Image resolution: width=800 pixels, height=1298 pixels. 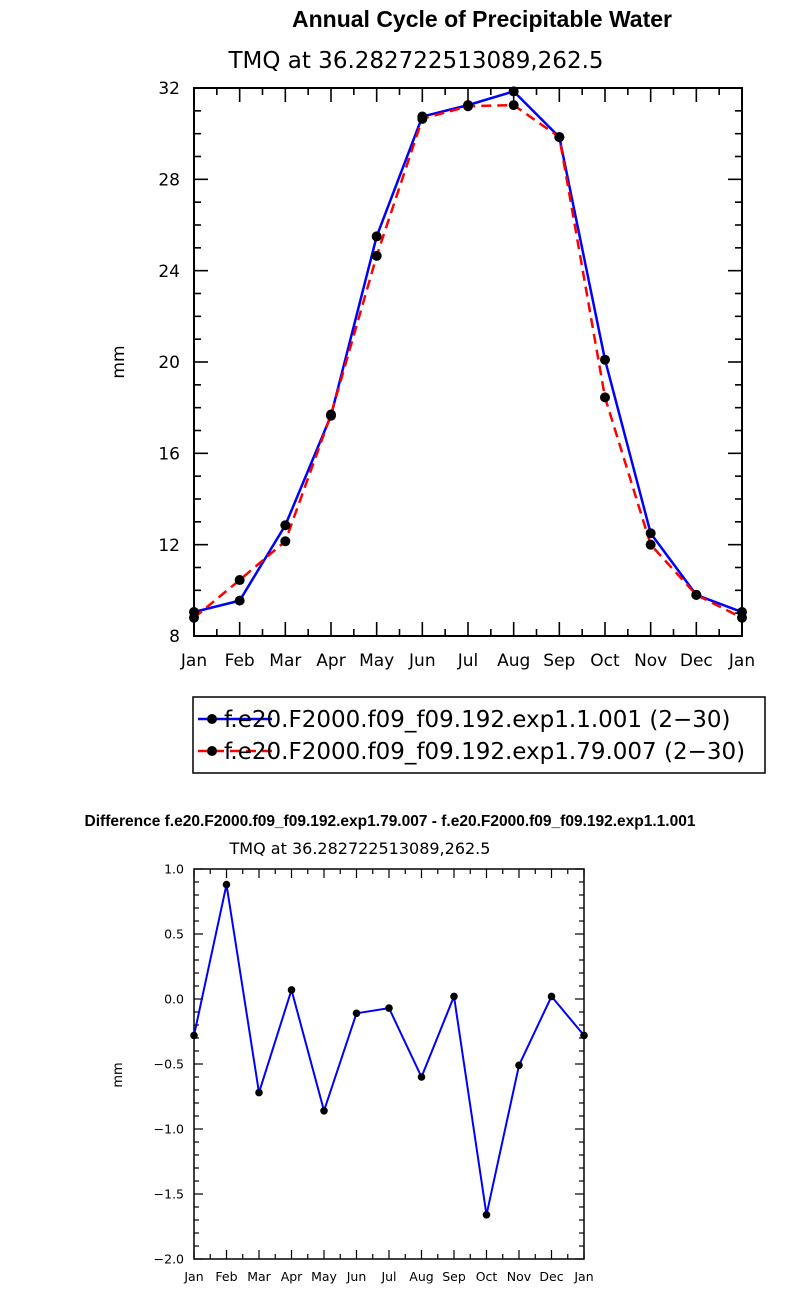 I want to click on chart-1-title: Annual Cycle of Precipitable Water, so click(x=482, y=19).